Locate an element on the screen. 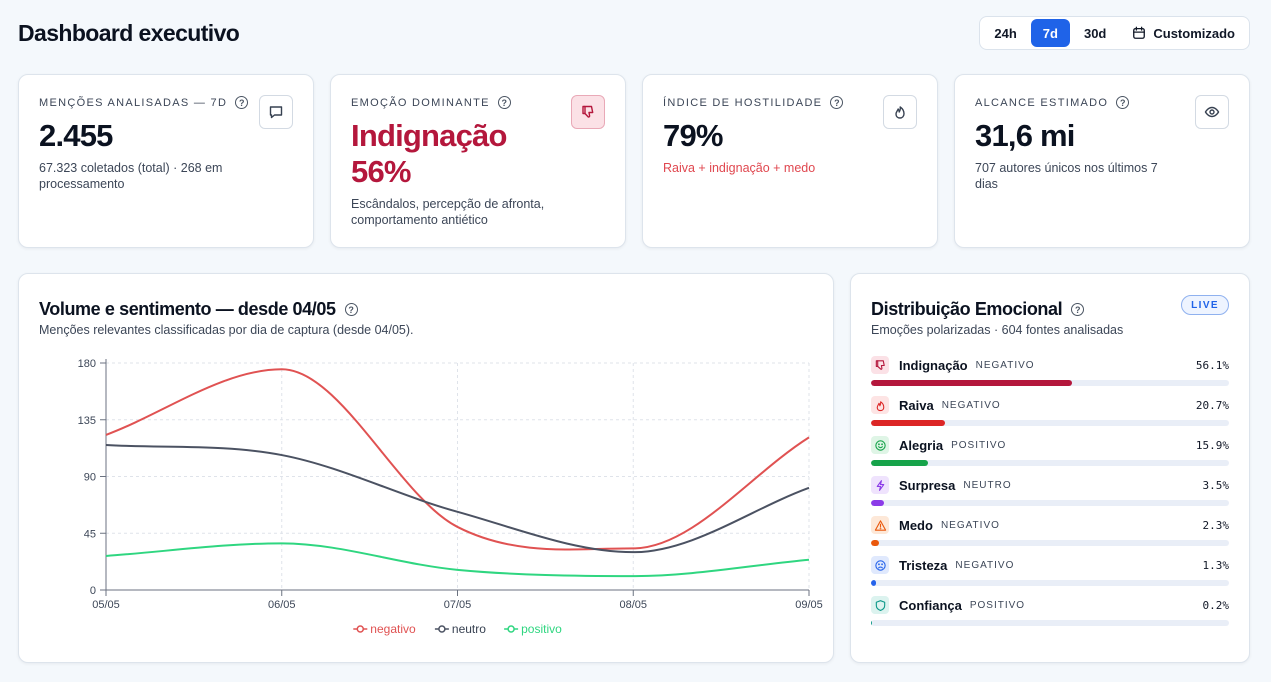 The width and height of the screenshot is (1271, 682). kpi-value-percent: 56% is located at coordinates (381, 171).